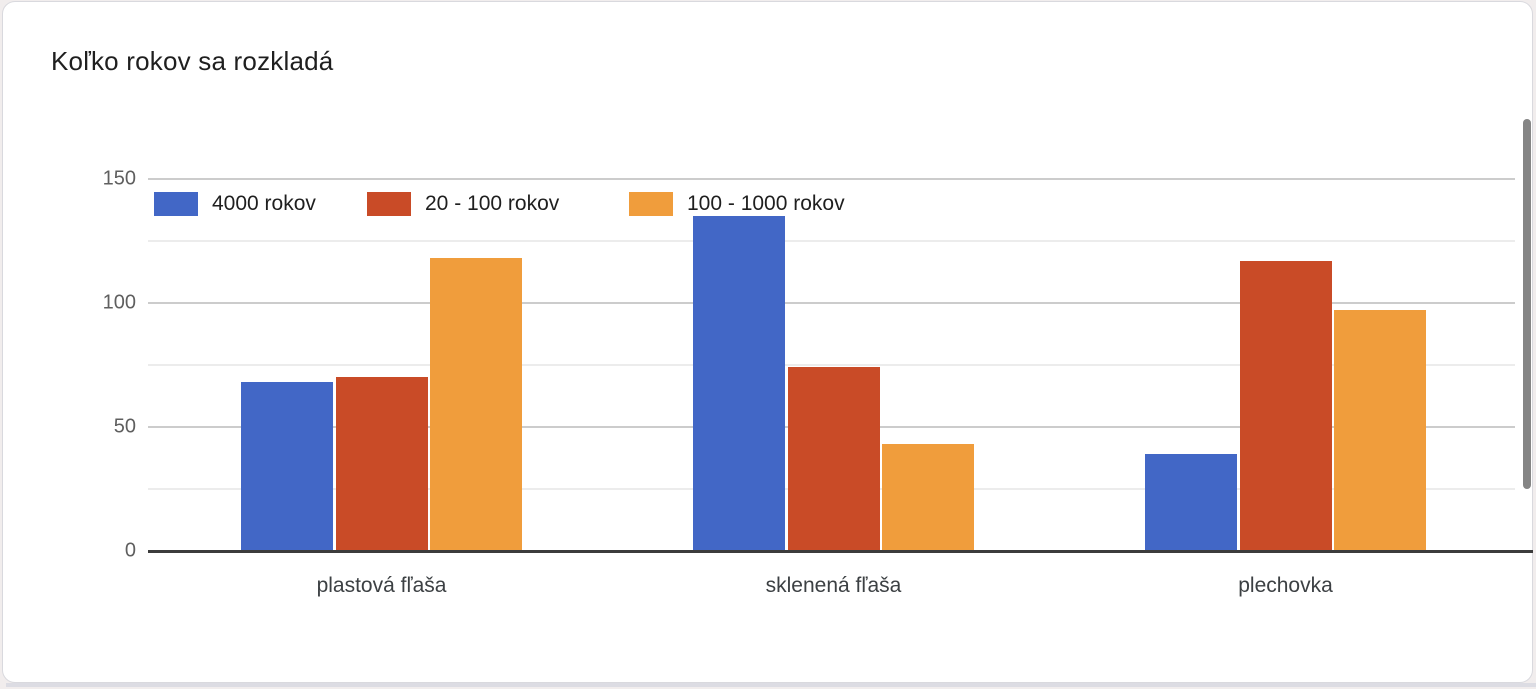 This screenshot has height=689, width=1536. Describe the element at coordinates (1191, 502) in the screenshot. I see `bar-plechovka-4000-rokov` at that location.